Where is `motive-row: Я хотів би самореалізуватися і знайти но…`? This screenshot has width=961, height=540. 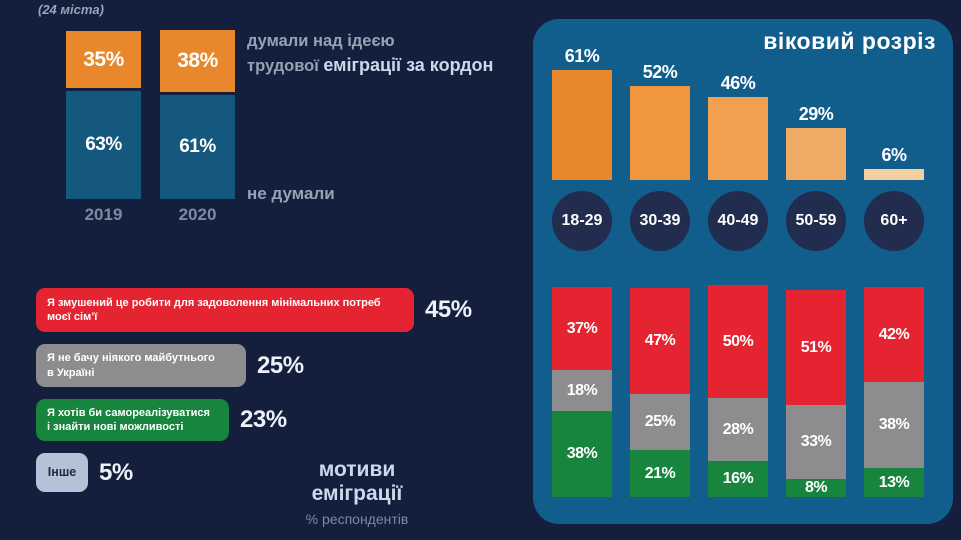 motive-row: Я хотів би самореалізуватися і знайти но… is located at coordinates (271, 420).